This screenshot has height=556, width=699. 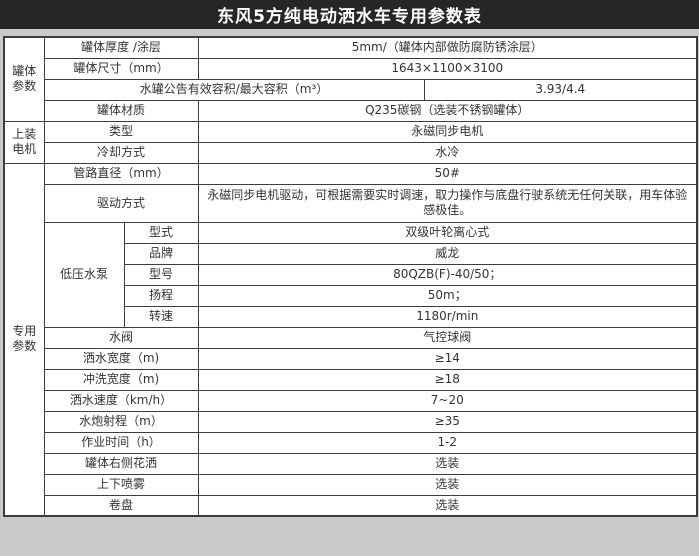 I want to click on table-row: 冷却方式 水冷, so click(x=351, y=152).